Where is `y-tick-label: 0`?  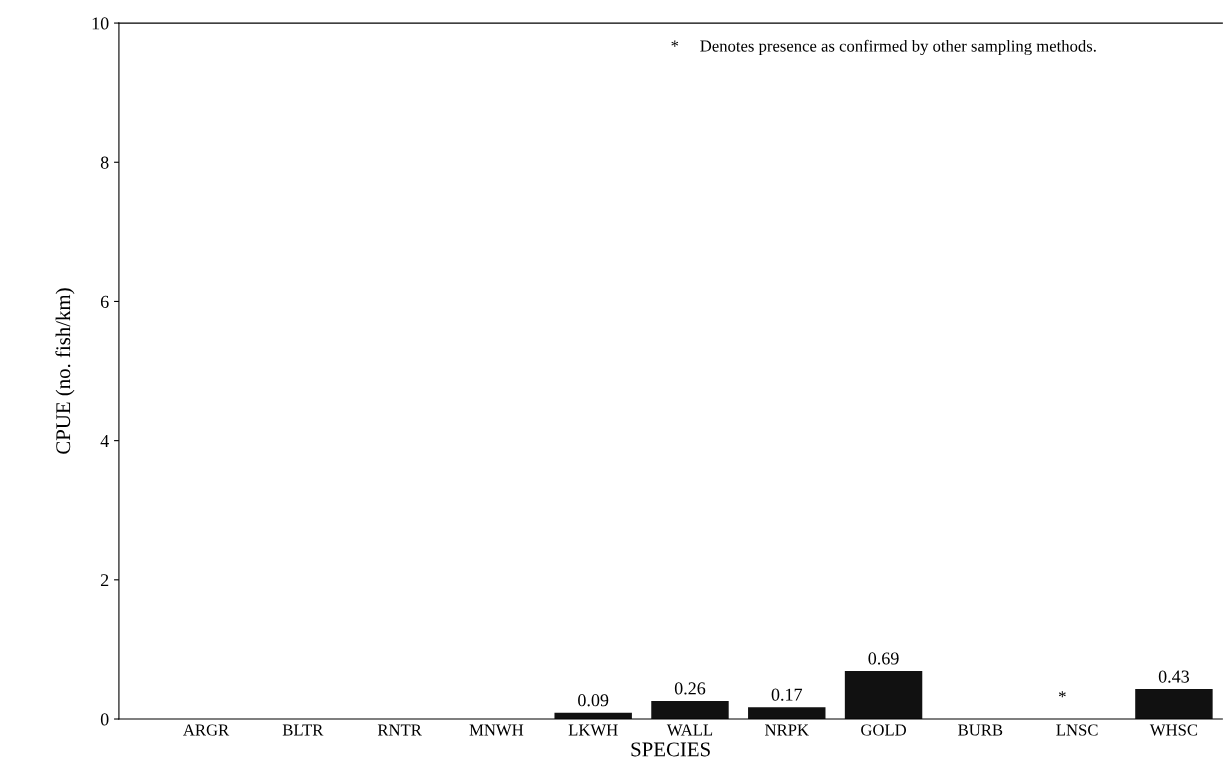
y-tick-label: 0 is located at coordinates (104, 719).